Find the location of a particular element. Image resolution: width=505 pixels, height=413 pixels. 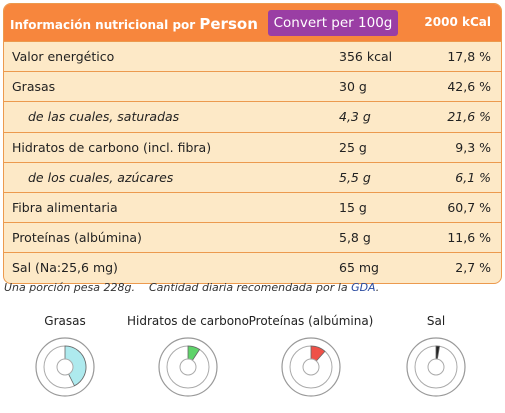

gauge-label: Grasas is located at coordinates (64, 321).